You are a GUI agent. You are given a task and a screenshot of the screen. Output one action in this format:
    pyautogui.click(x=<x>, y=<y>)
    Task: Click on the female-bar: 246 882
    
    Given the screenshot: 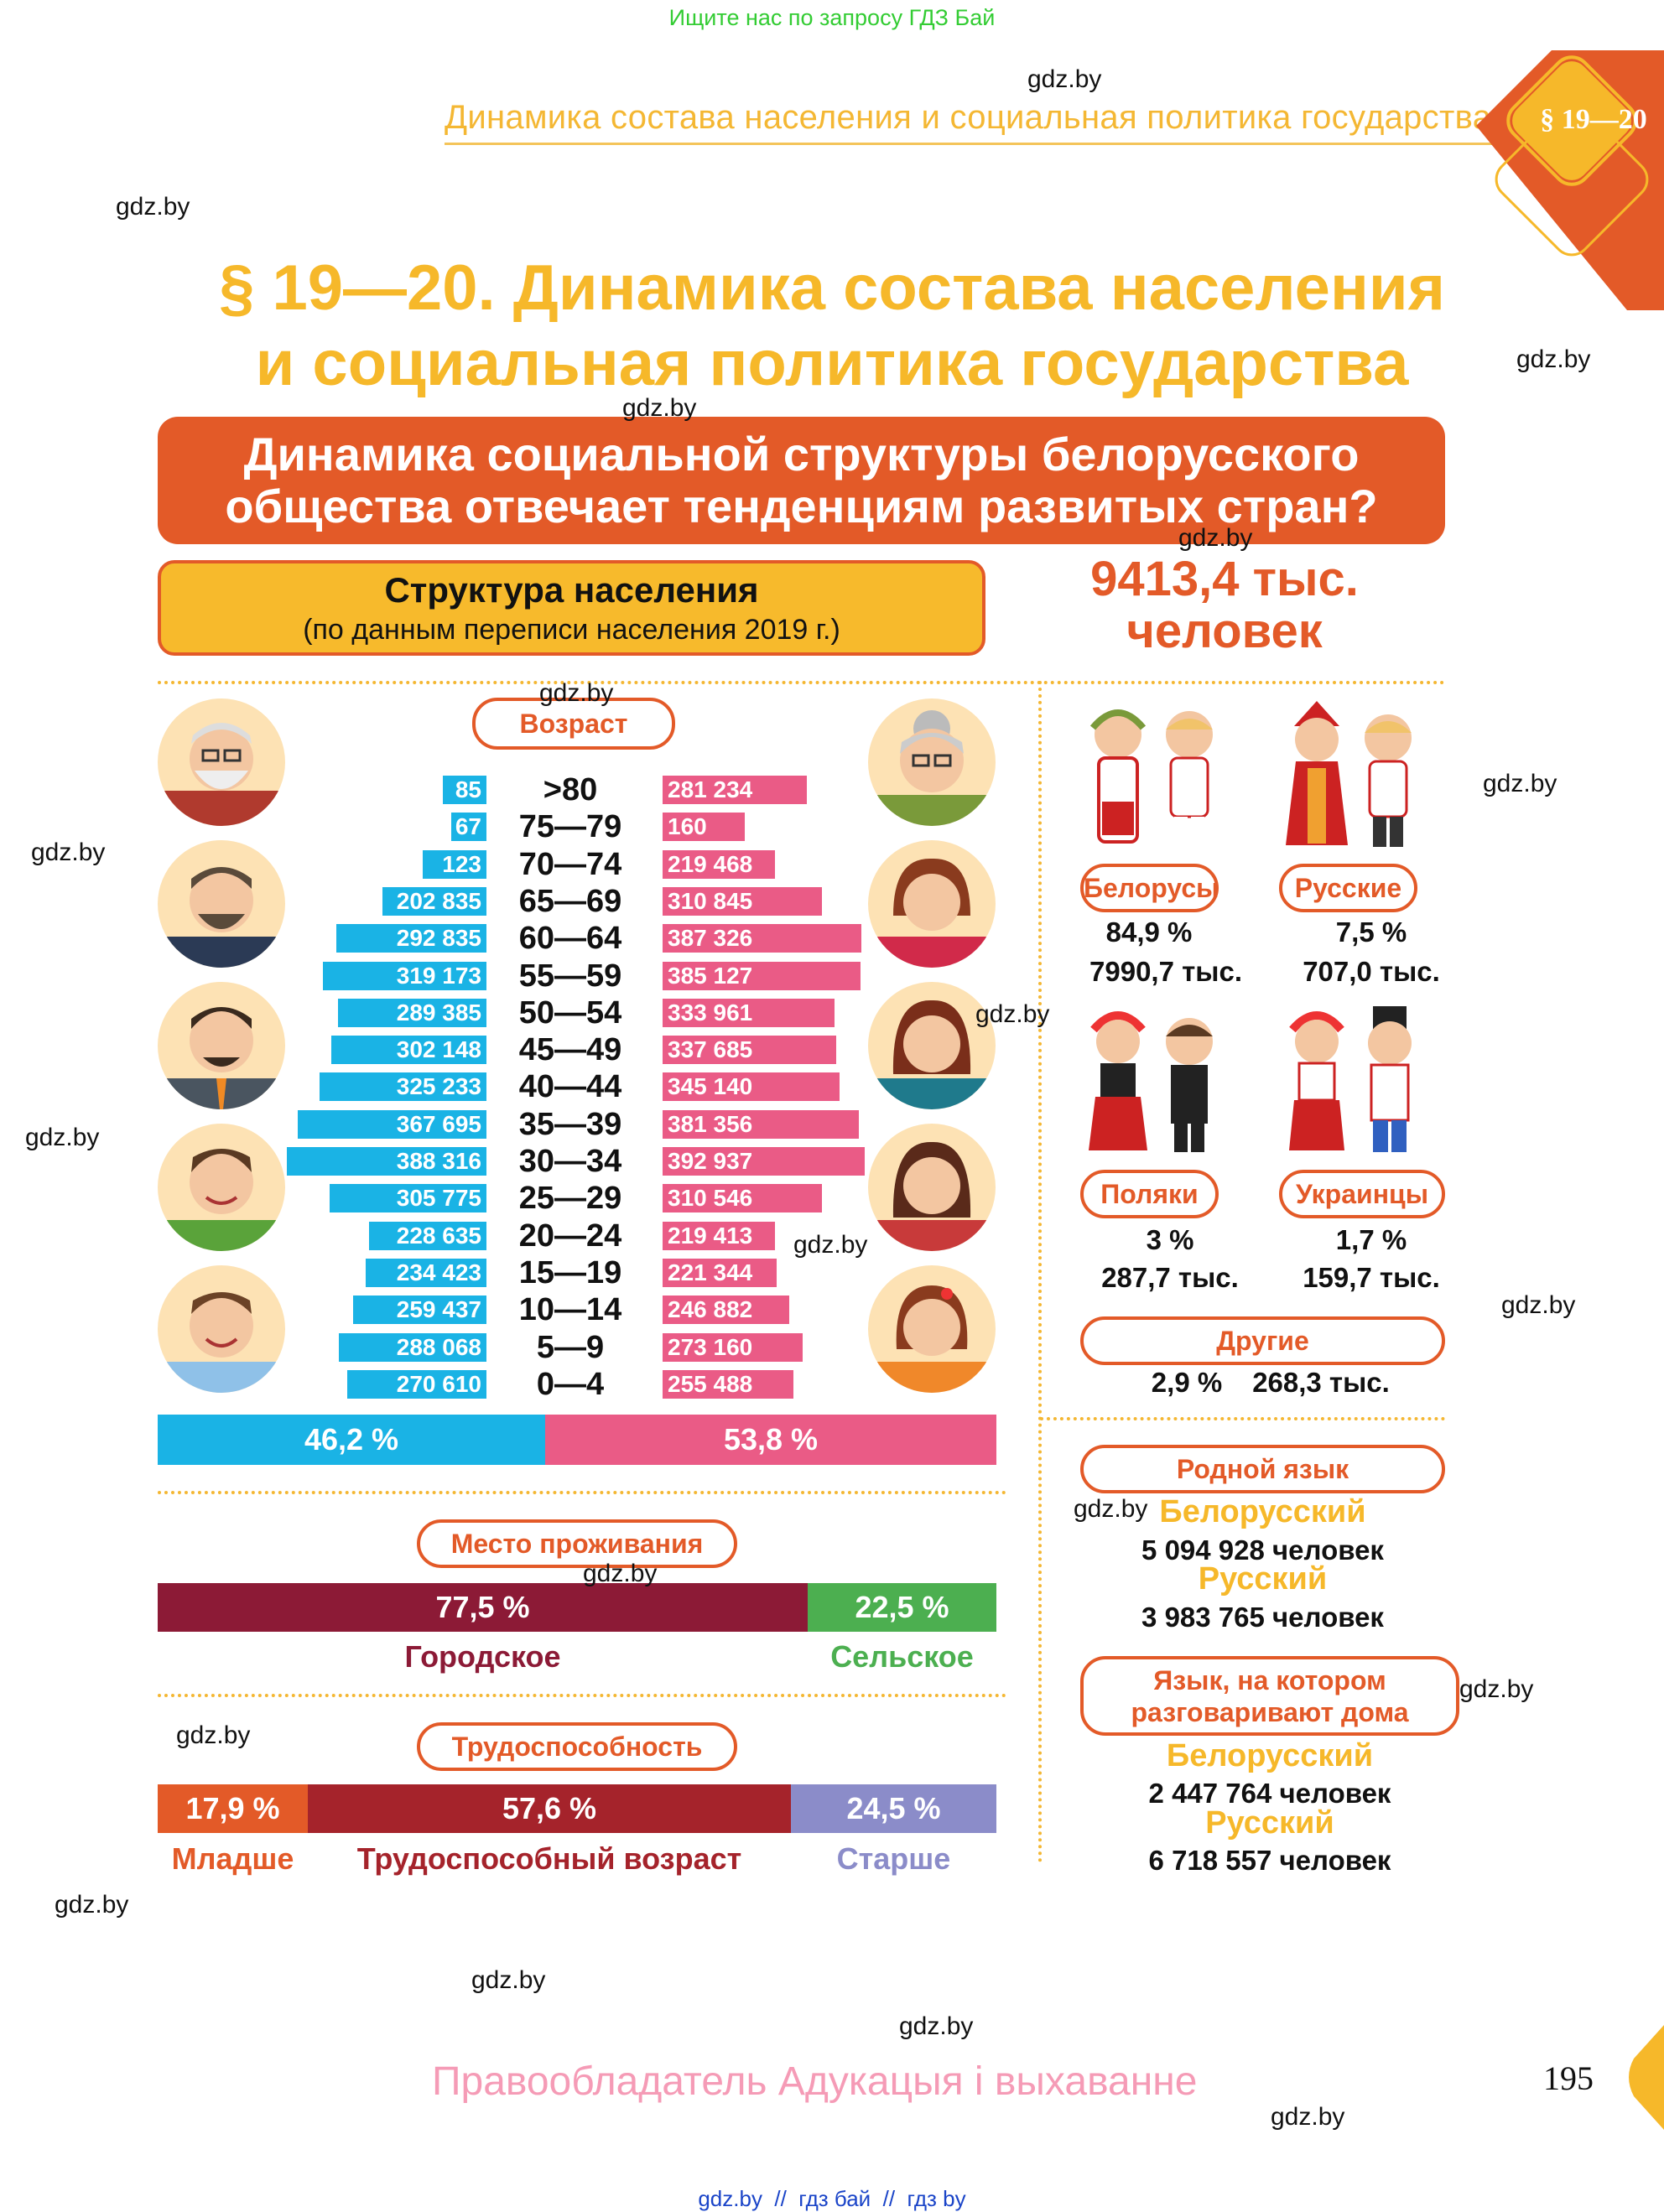 What is the action you would take?
    pyautogui.click(x=726, y=1310)
    